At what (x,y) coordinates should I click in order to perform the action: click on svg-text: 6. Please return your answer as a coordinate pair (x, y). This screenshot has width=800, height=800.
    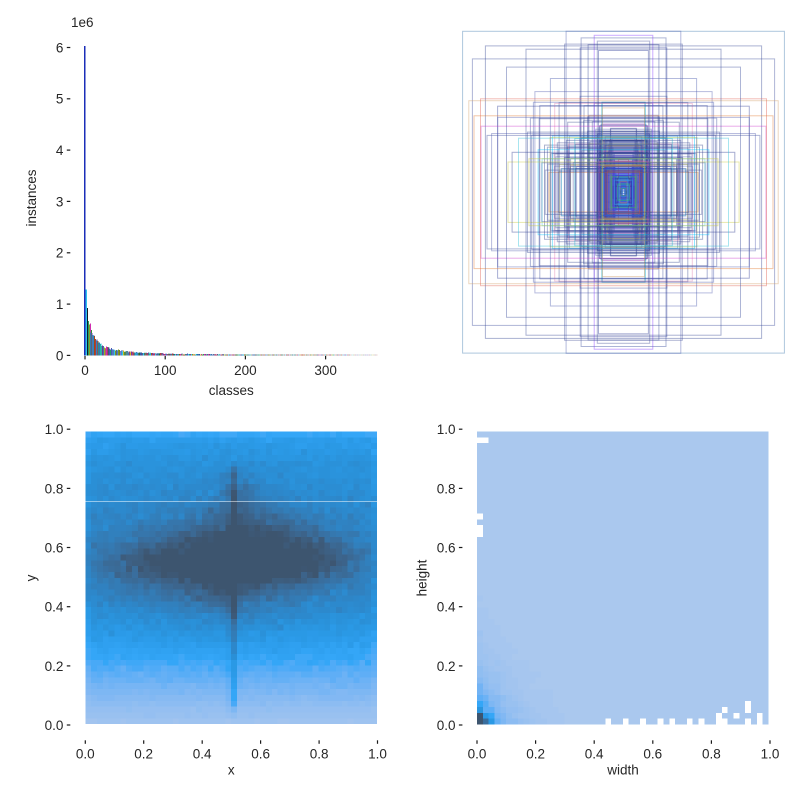
    Looking at the image, I should click on (60, 47).